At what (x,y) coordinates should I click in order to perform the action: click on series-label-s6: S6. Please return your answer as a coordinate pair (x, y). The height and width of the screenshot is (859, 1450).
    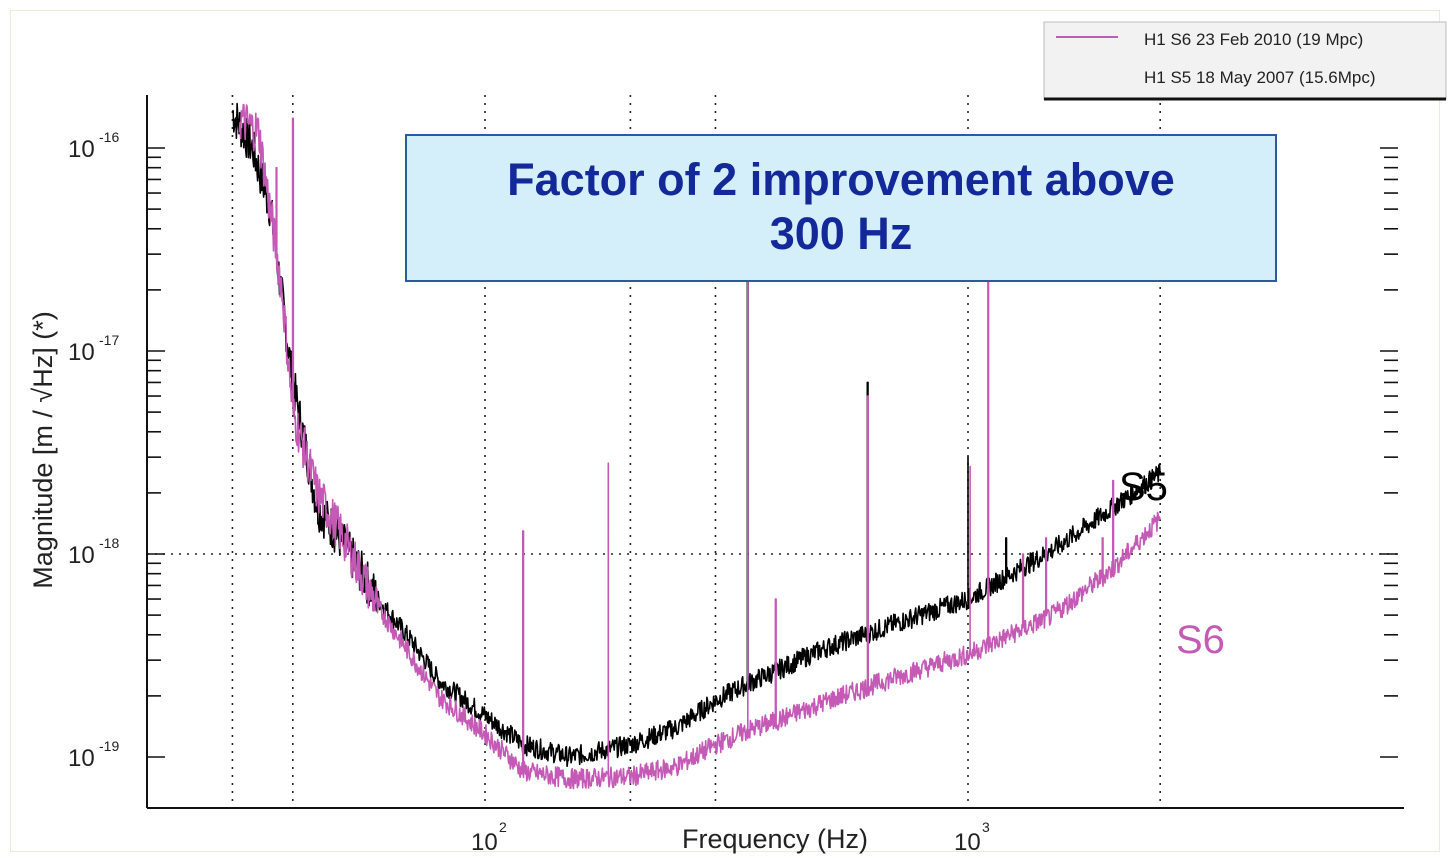
    Looking at the image, I should click on (1200, 640).